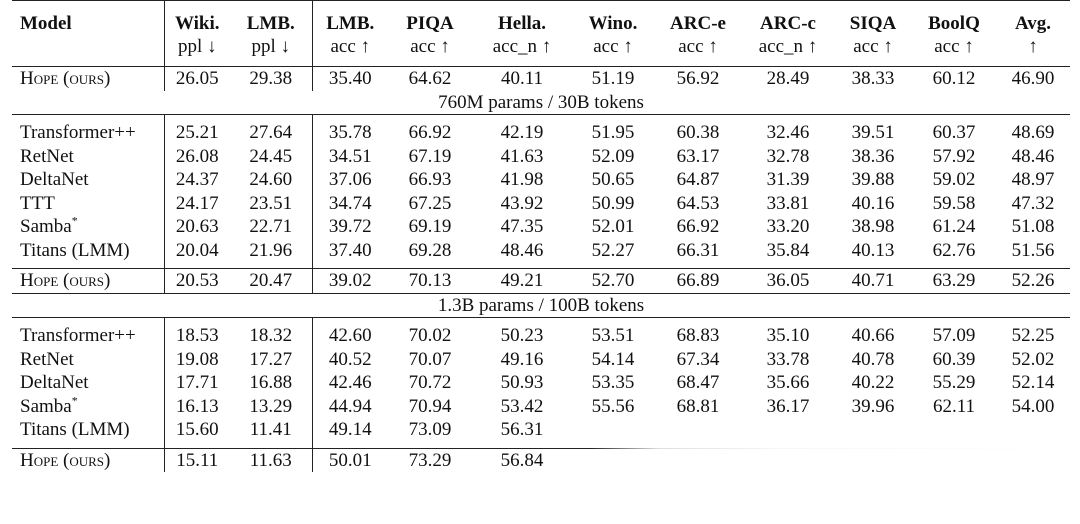  What do you see at coordinates (349, 281) in the screenshot?
I see `value-cell: 39.02` at bounding box center [349, 281].